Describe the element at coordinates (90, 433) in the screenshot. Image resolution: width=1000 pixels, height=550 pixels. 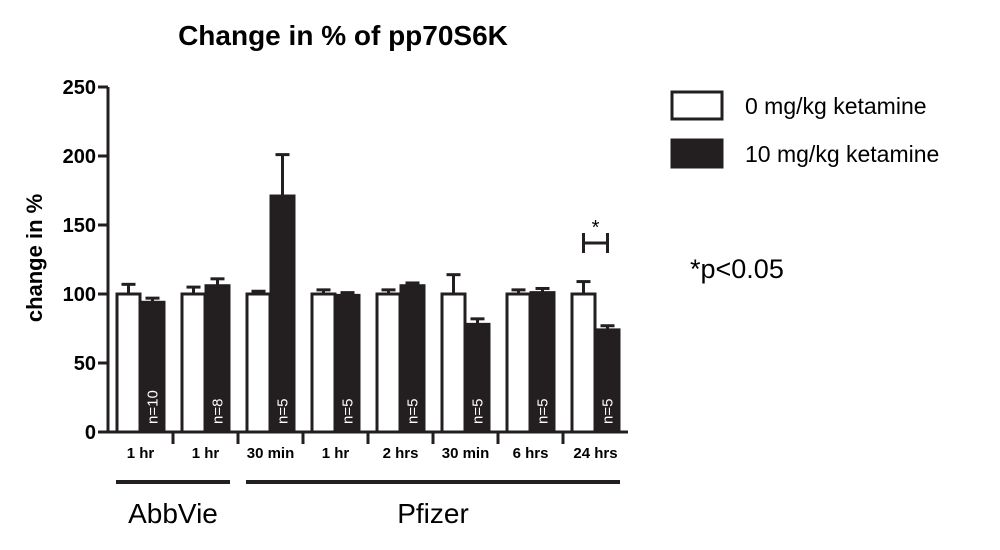
I see `y-tick-label: 0` at that location.